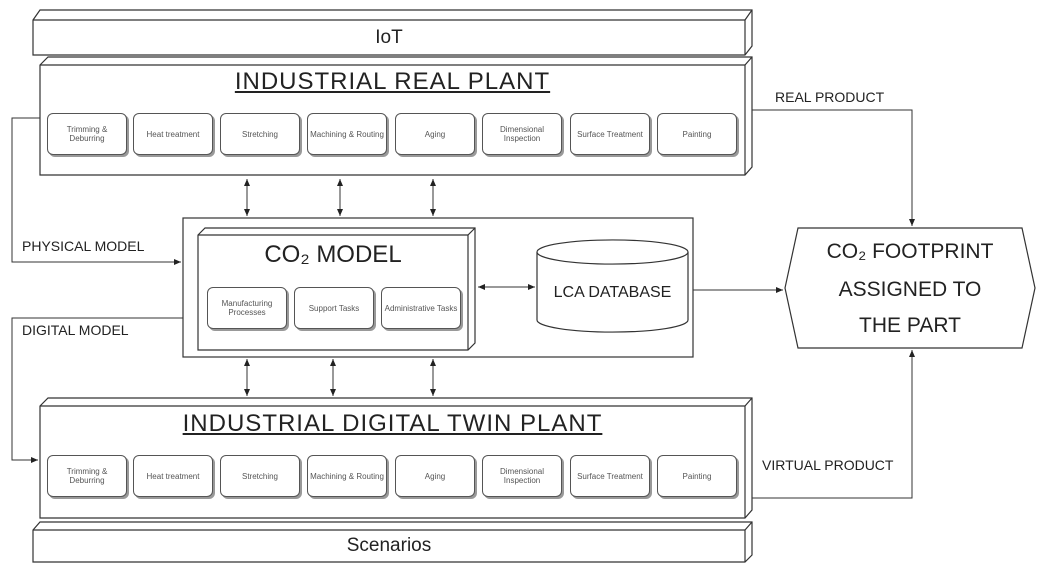 The height and width of the screenshot is (565, 1045). Describe the element at coordinates (910, 325) in the screenshot. I see `output-line: THE PART` at that location.